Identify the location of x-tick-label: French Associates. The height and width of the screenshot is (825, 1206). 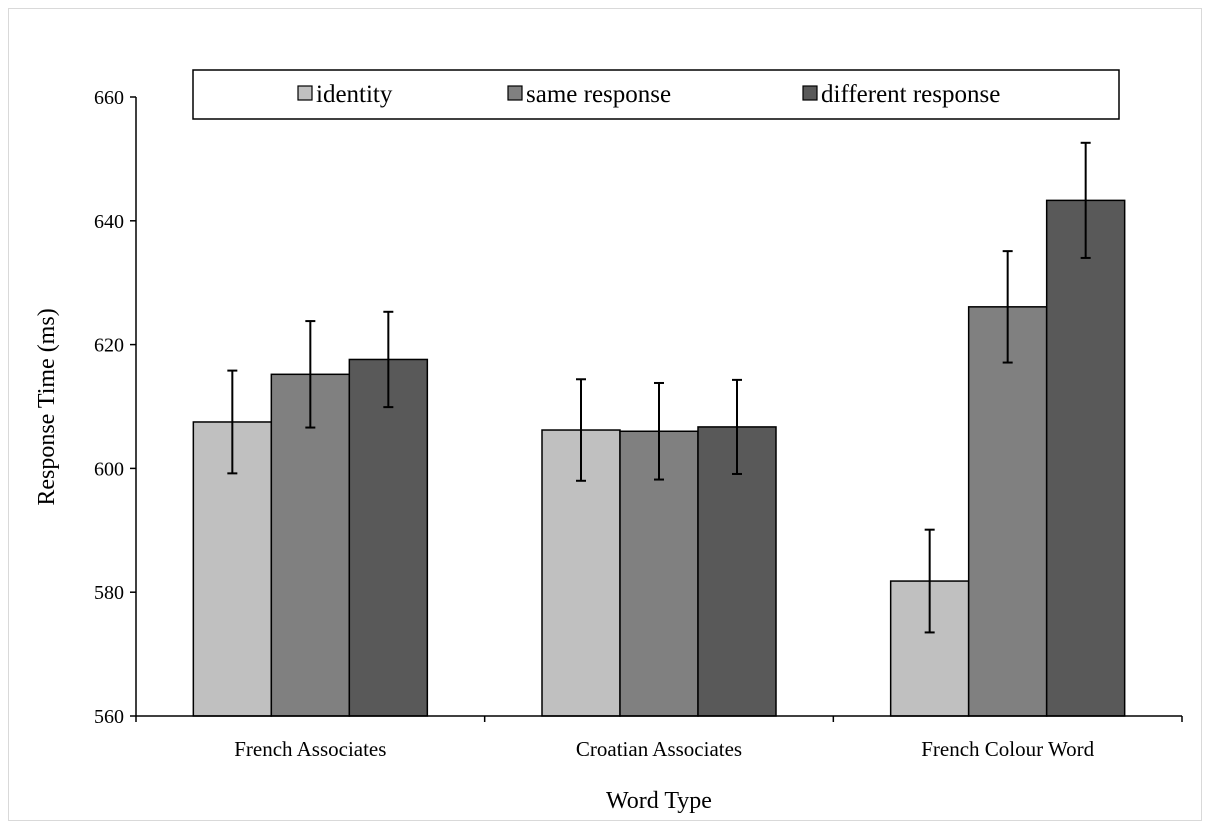
(310, 749).